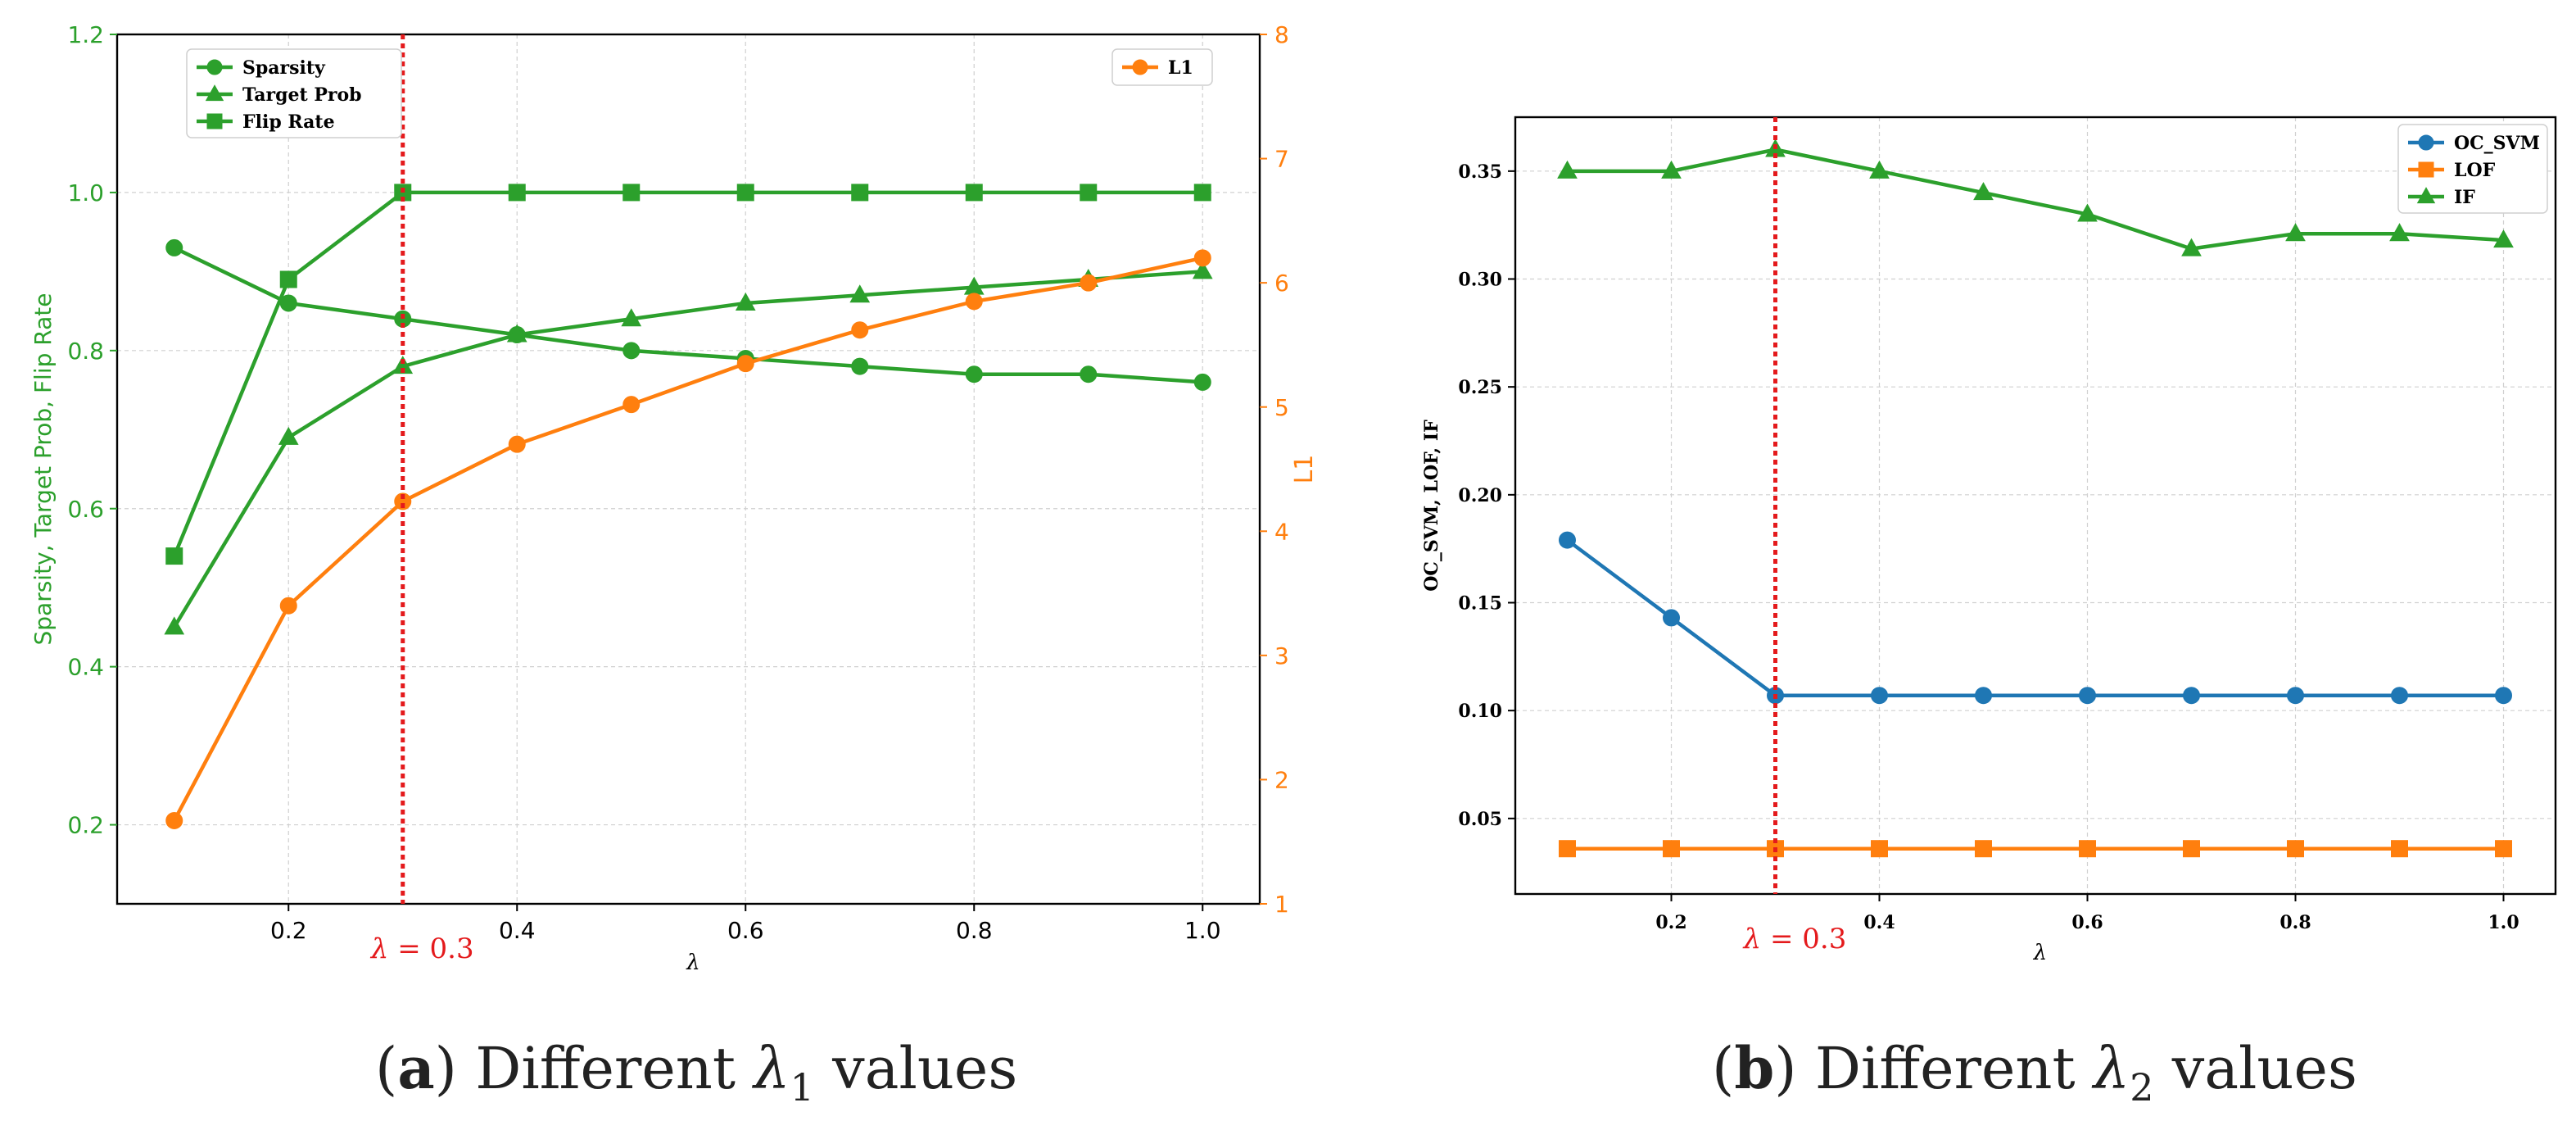 The width and height of the screenshot is (2576, 1139). I want to click on legend-label: OC_SVM, so click(2497, 143).